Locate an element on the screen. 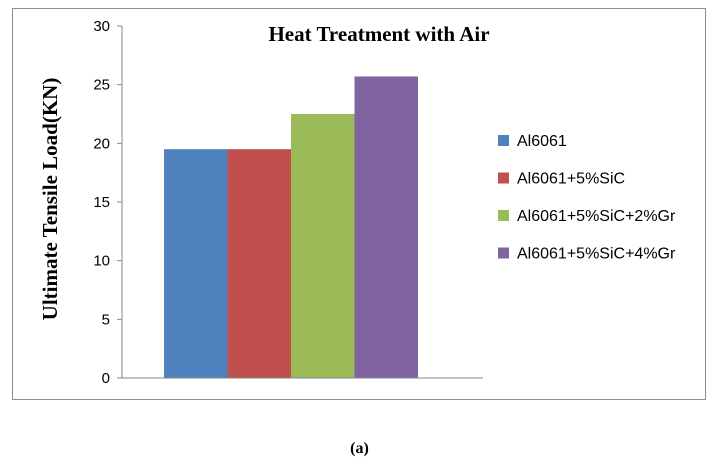 The height and width of the screenshot is (470, 719). legend-label: Al6061+5%SiC is located at coordinates (571, 179).